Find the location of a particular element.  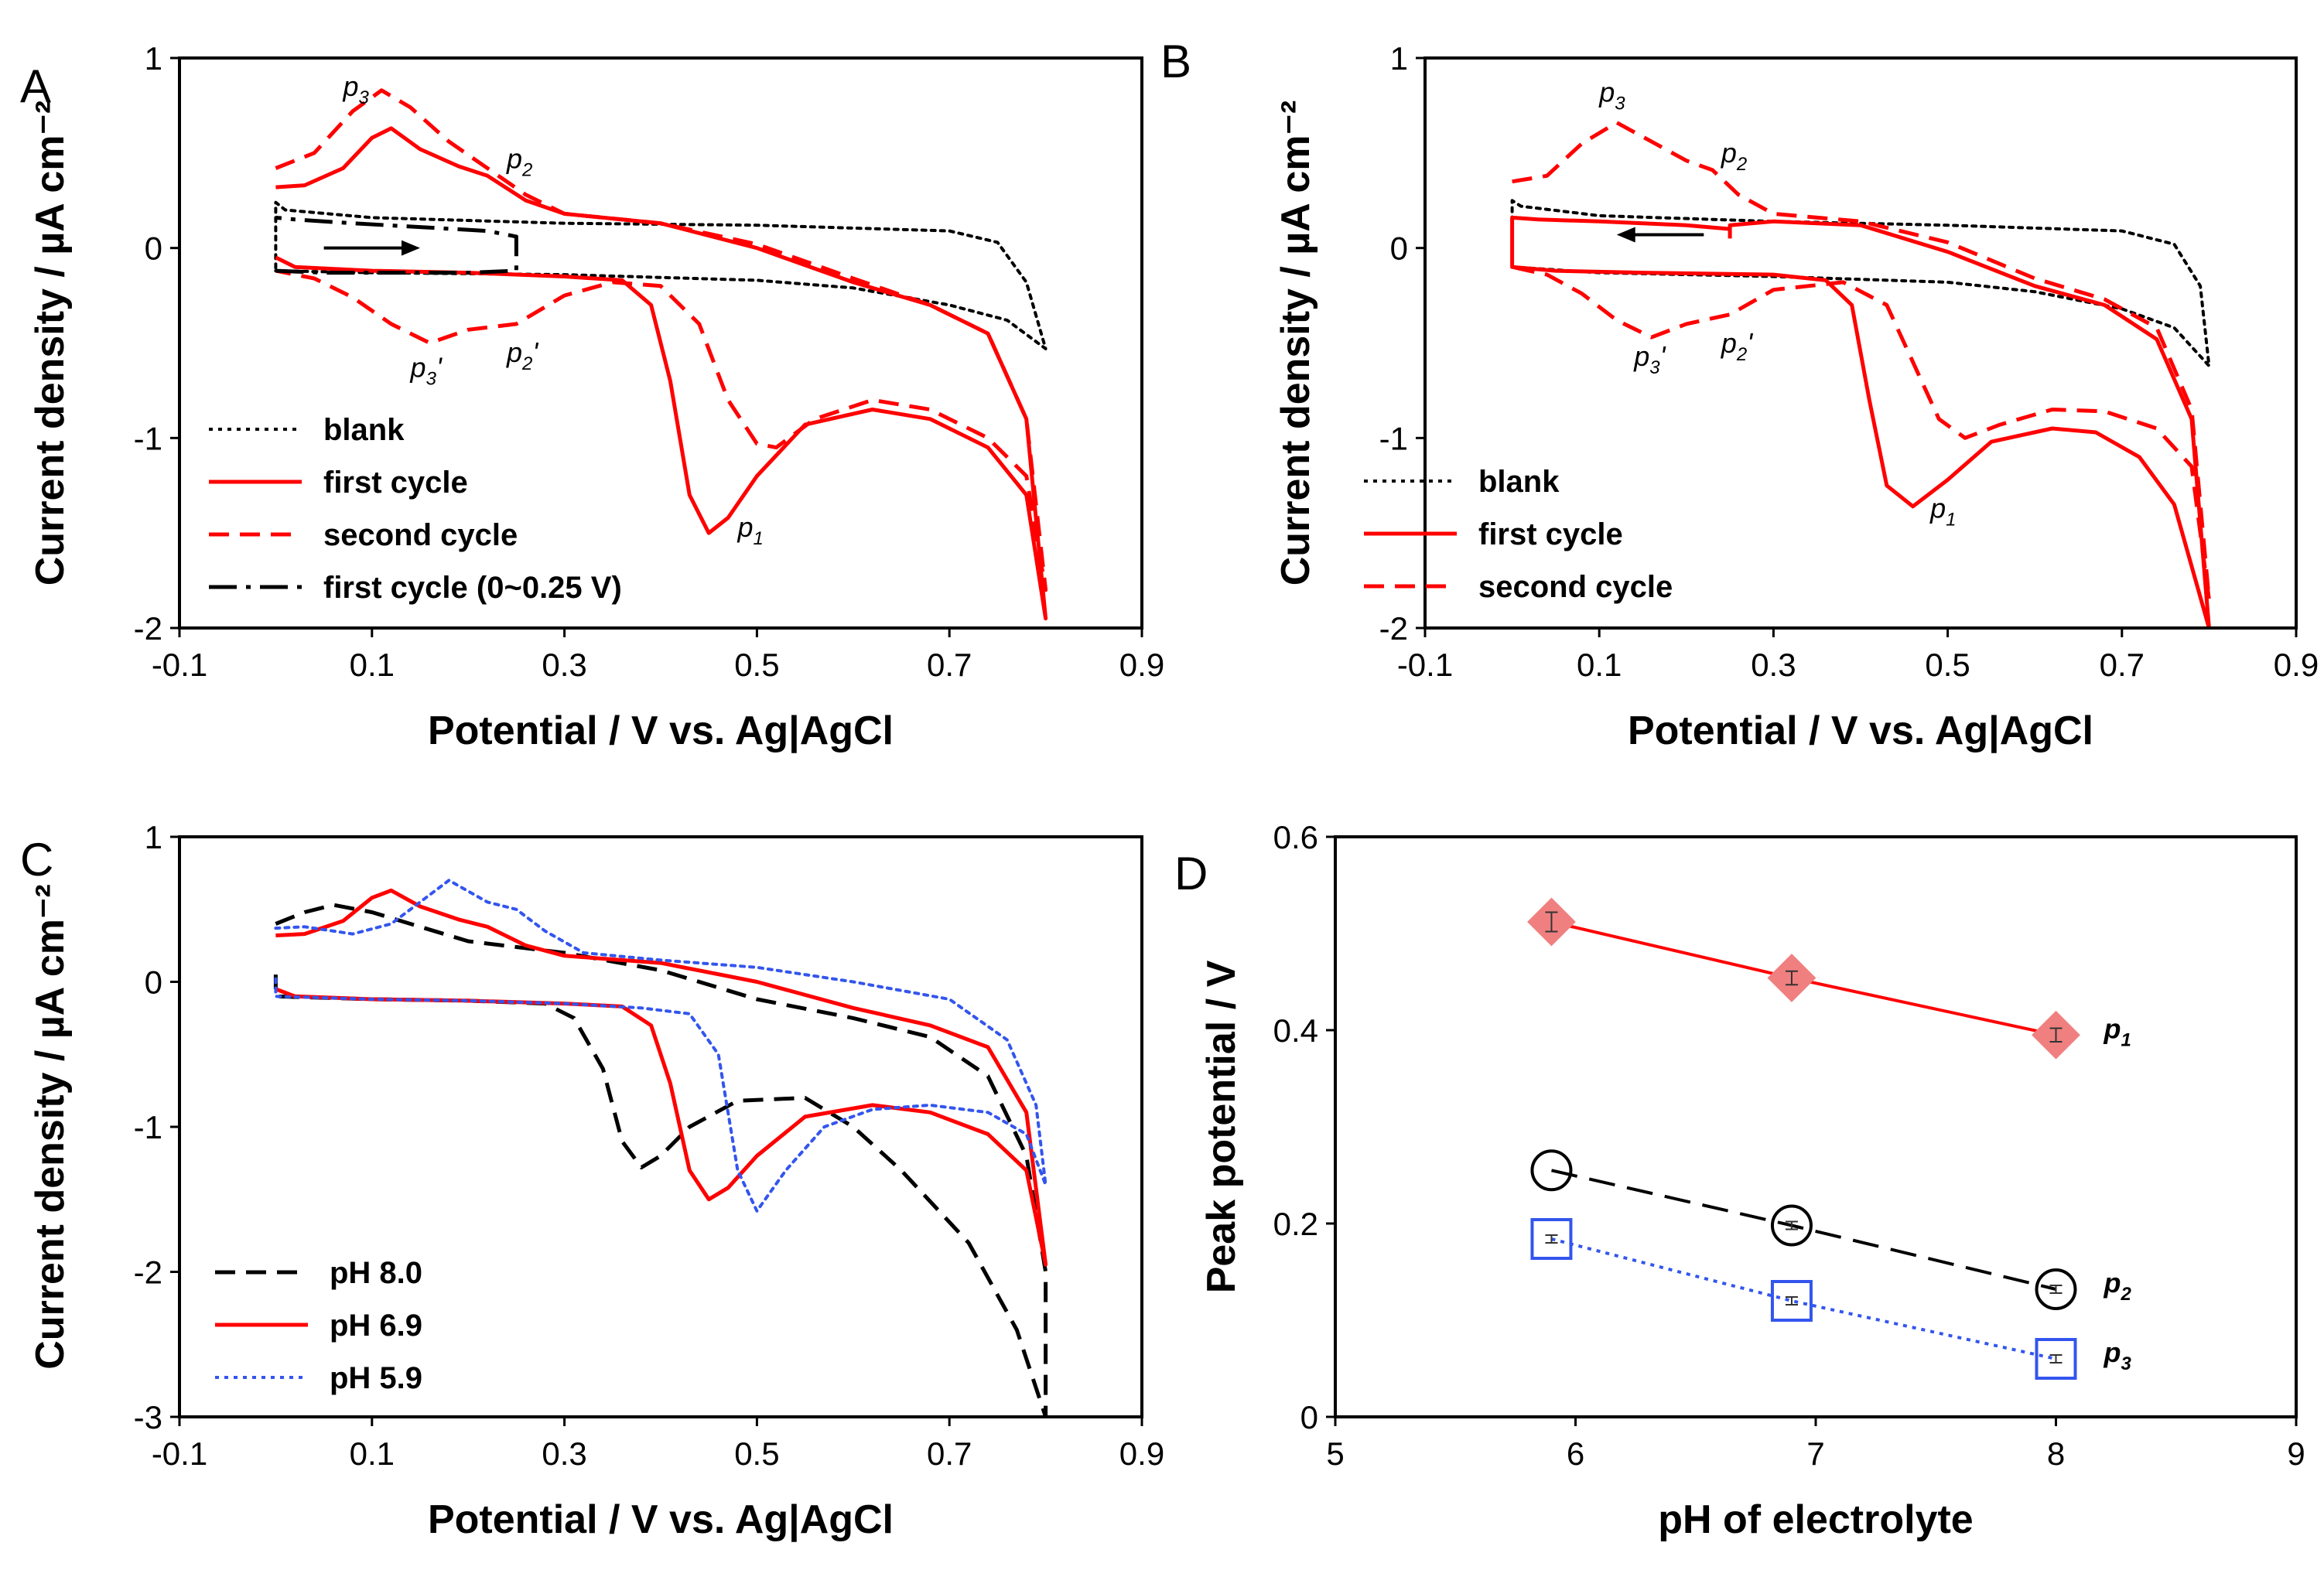

series-line-first-cycle-0-0-25-v- is located at coordinates (396, 245).